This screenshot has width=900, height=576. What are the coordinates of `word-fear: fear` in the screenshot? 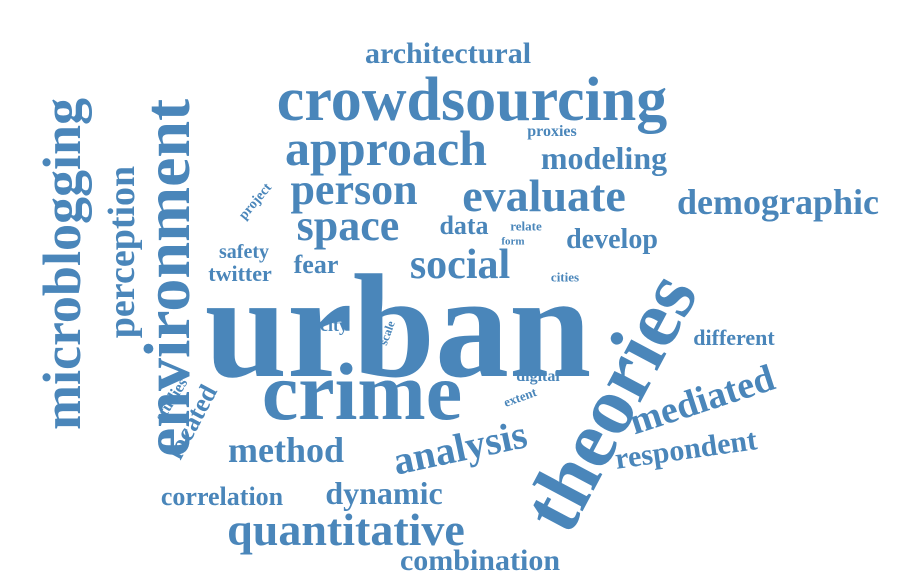 It's located at (316, 264).